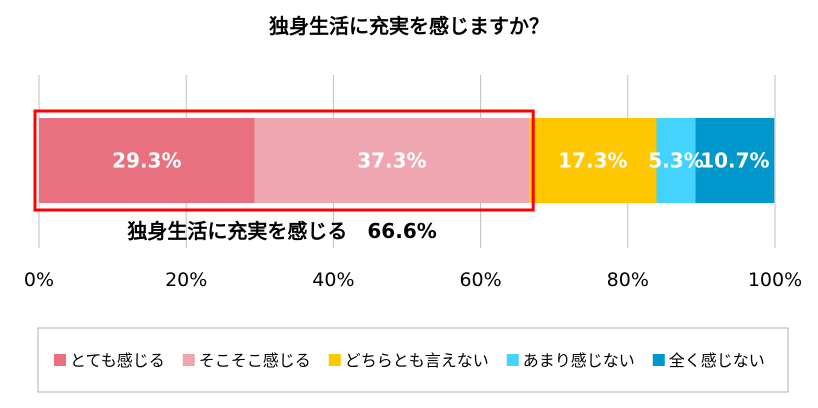  I want to click on legend-item: どちらとも言えない, so click(408, 360).